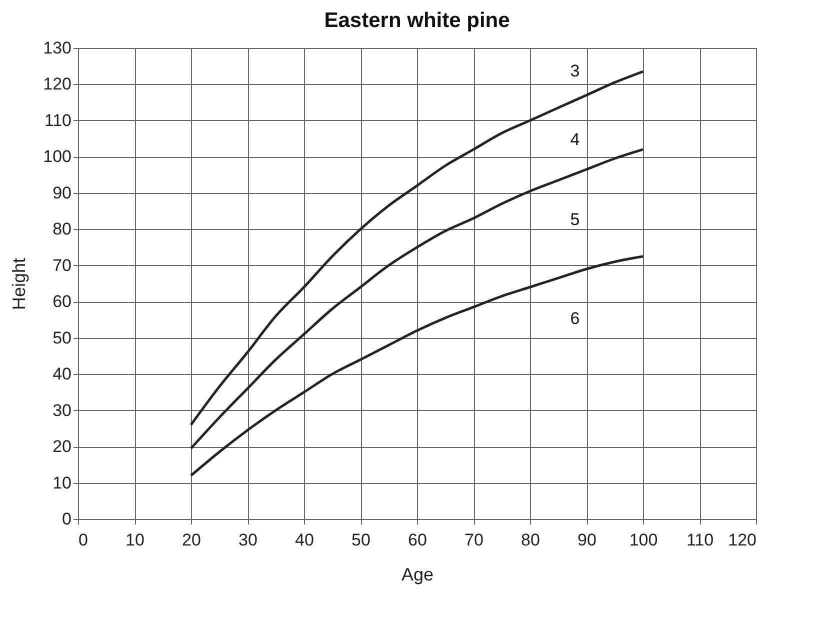 This screenshot has height=622, width=816. I want to click on x-tick-label: 0, so click(83, 540).